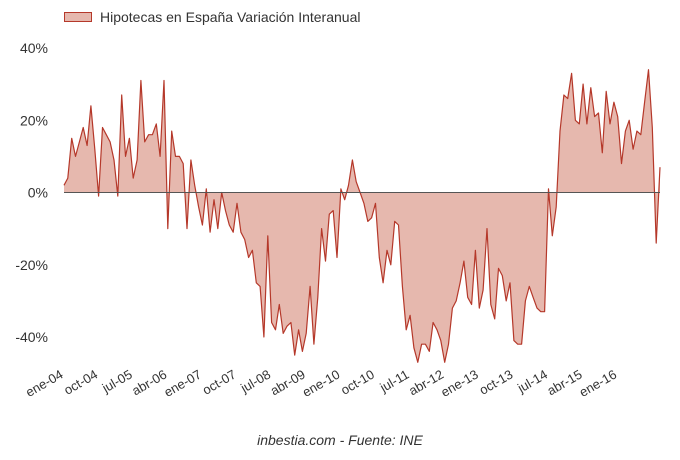  What do you see at coordinates (31, 337) in the screenshot?
I see `y-tick-label: -40%` at bounding box center [31, 337].